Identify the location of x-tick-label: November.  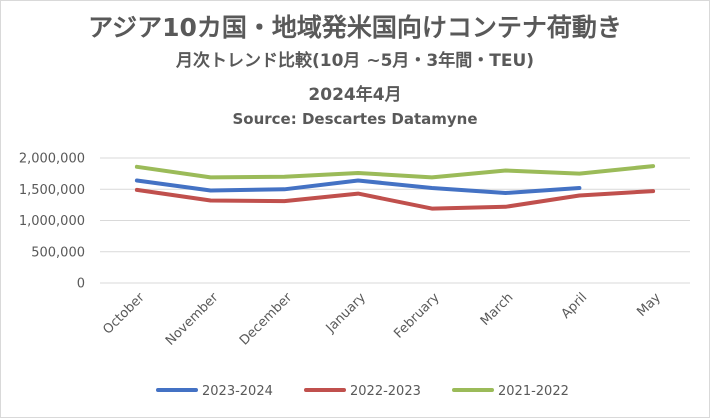
(192, 319).